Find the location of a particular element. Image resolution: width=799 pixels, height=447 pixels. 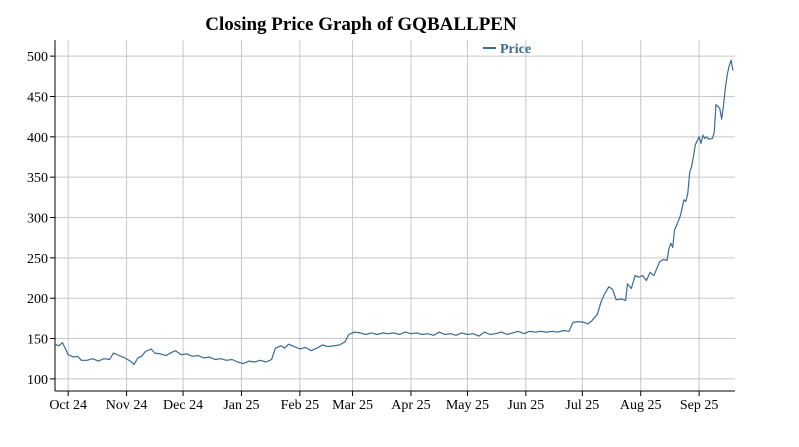

x-tick-label: Oct 24 is located at coordinates (68, 405).